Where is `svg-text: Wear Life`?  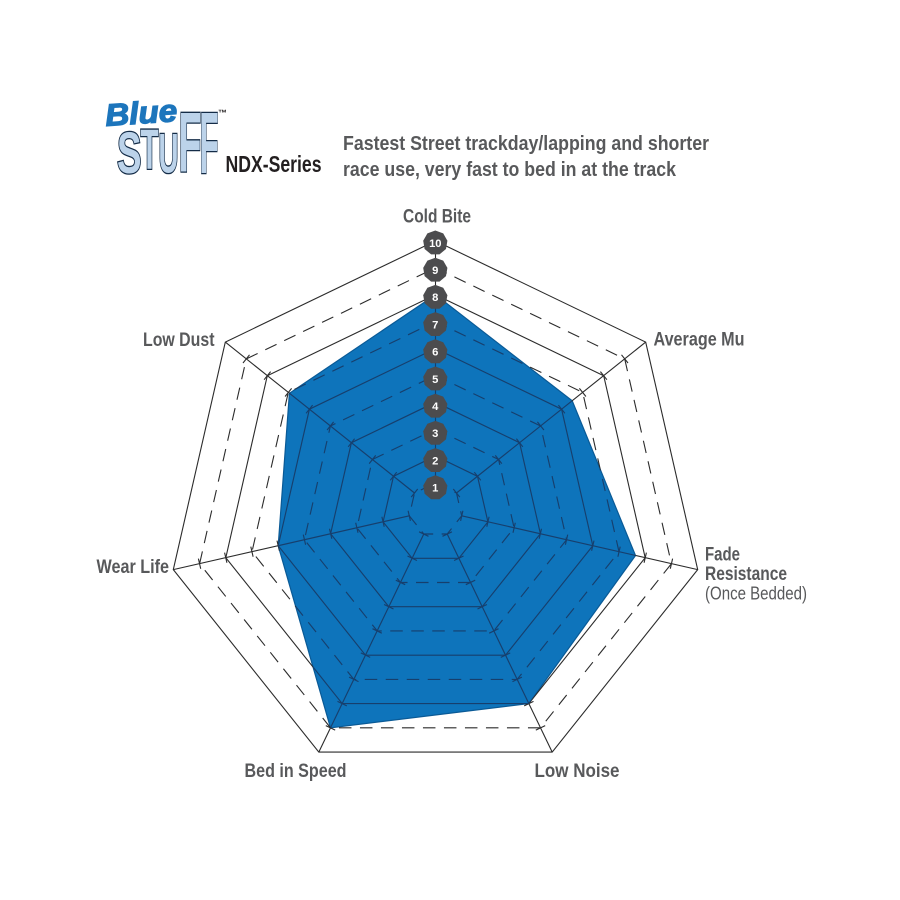 svg-text: Wear Life is located at coordinates (133, 567).